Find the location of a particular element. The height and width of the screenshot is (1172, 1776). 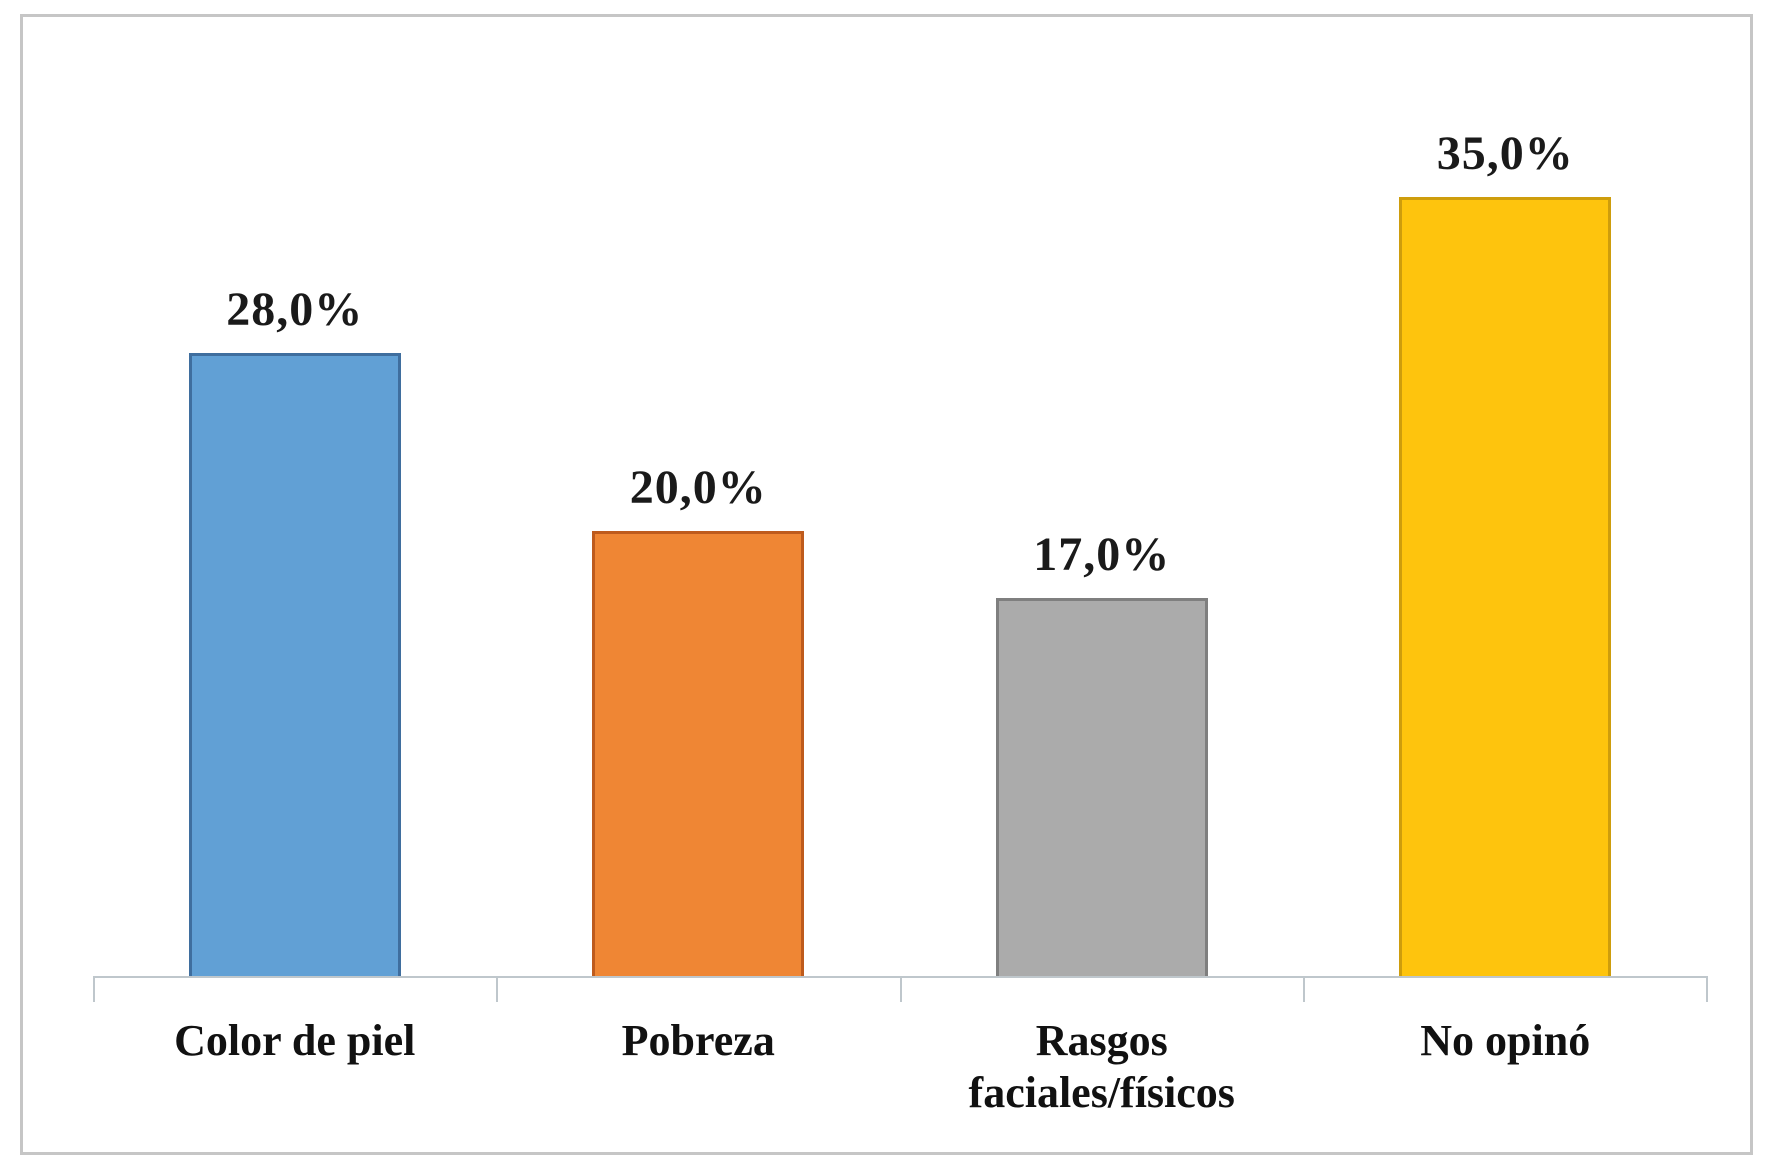

category-label-rasgos-faciales: Rasgos faciales/físicos is located at coordinates (1101, 1066).